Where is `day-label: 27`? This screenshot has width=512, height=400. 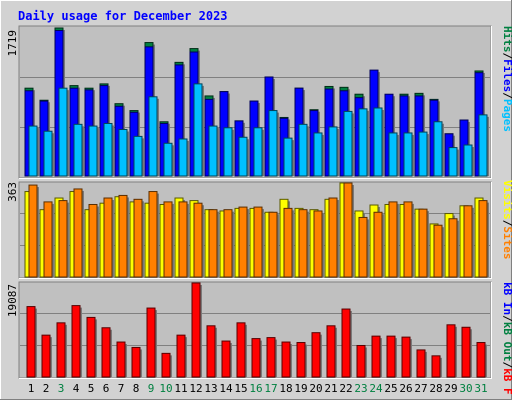 day-label: 27 is located at coordinates (420, 388).